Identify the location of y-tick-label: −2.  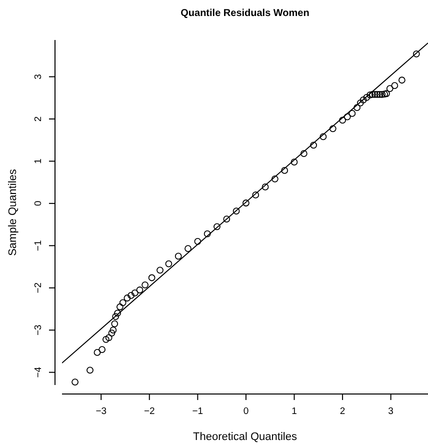
(38, 288).